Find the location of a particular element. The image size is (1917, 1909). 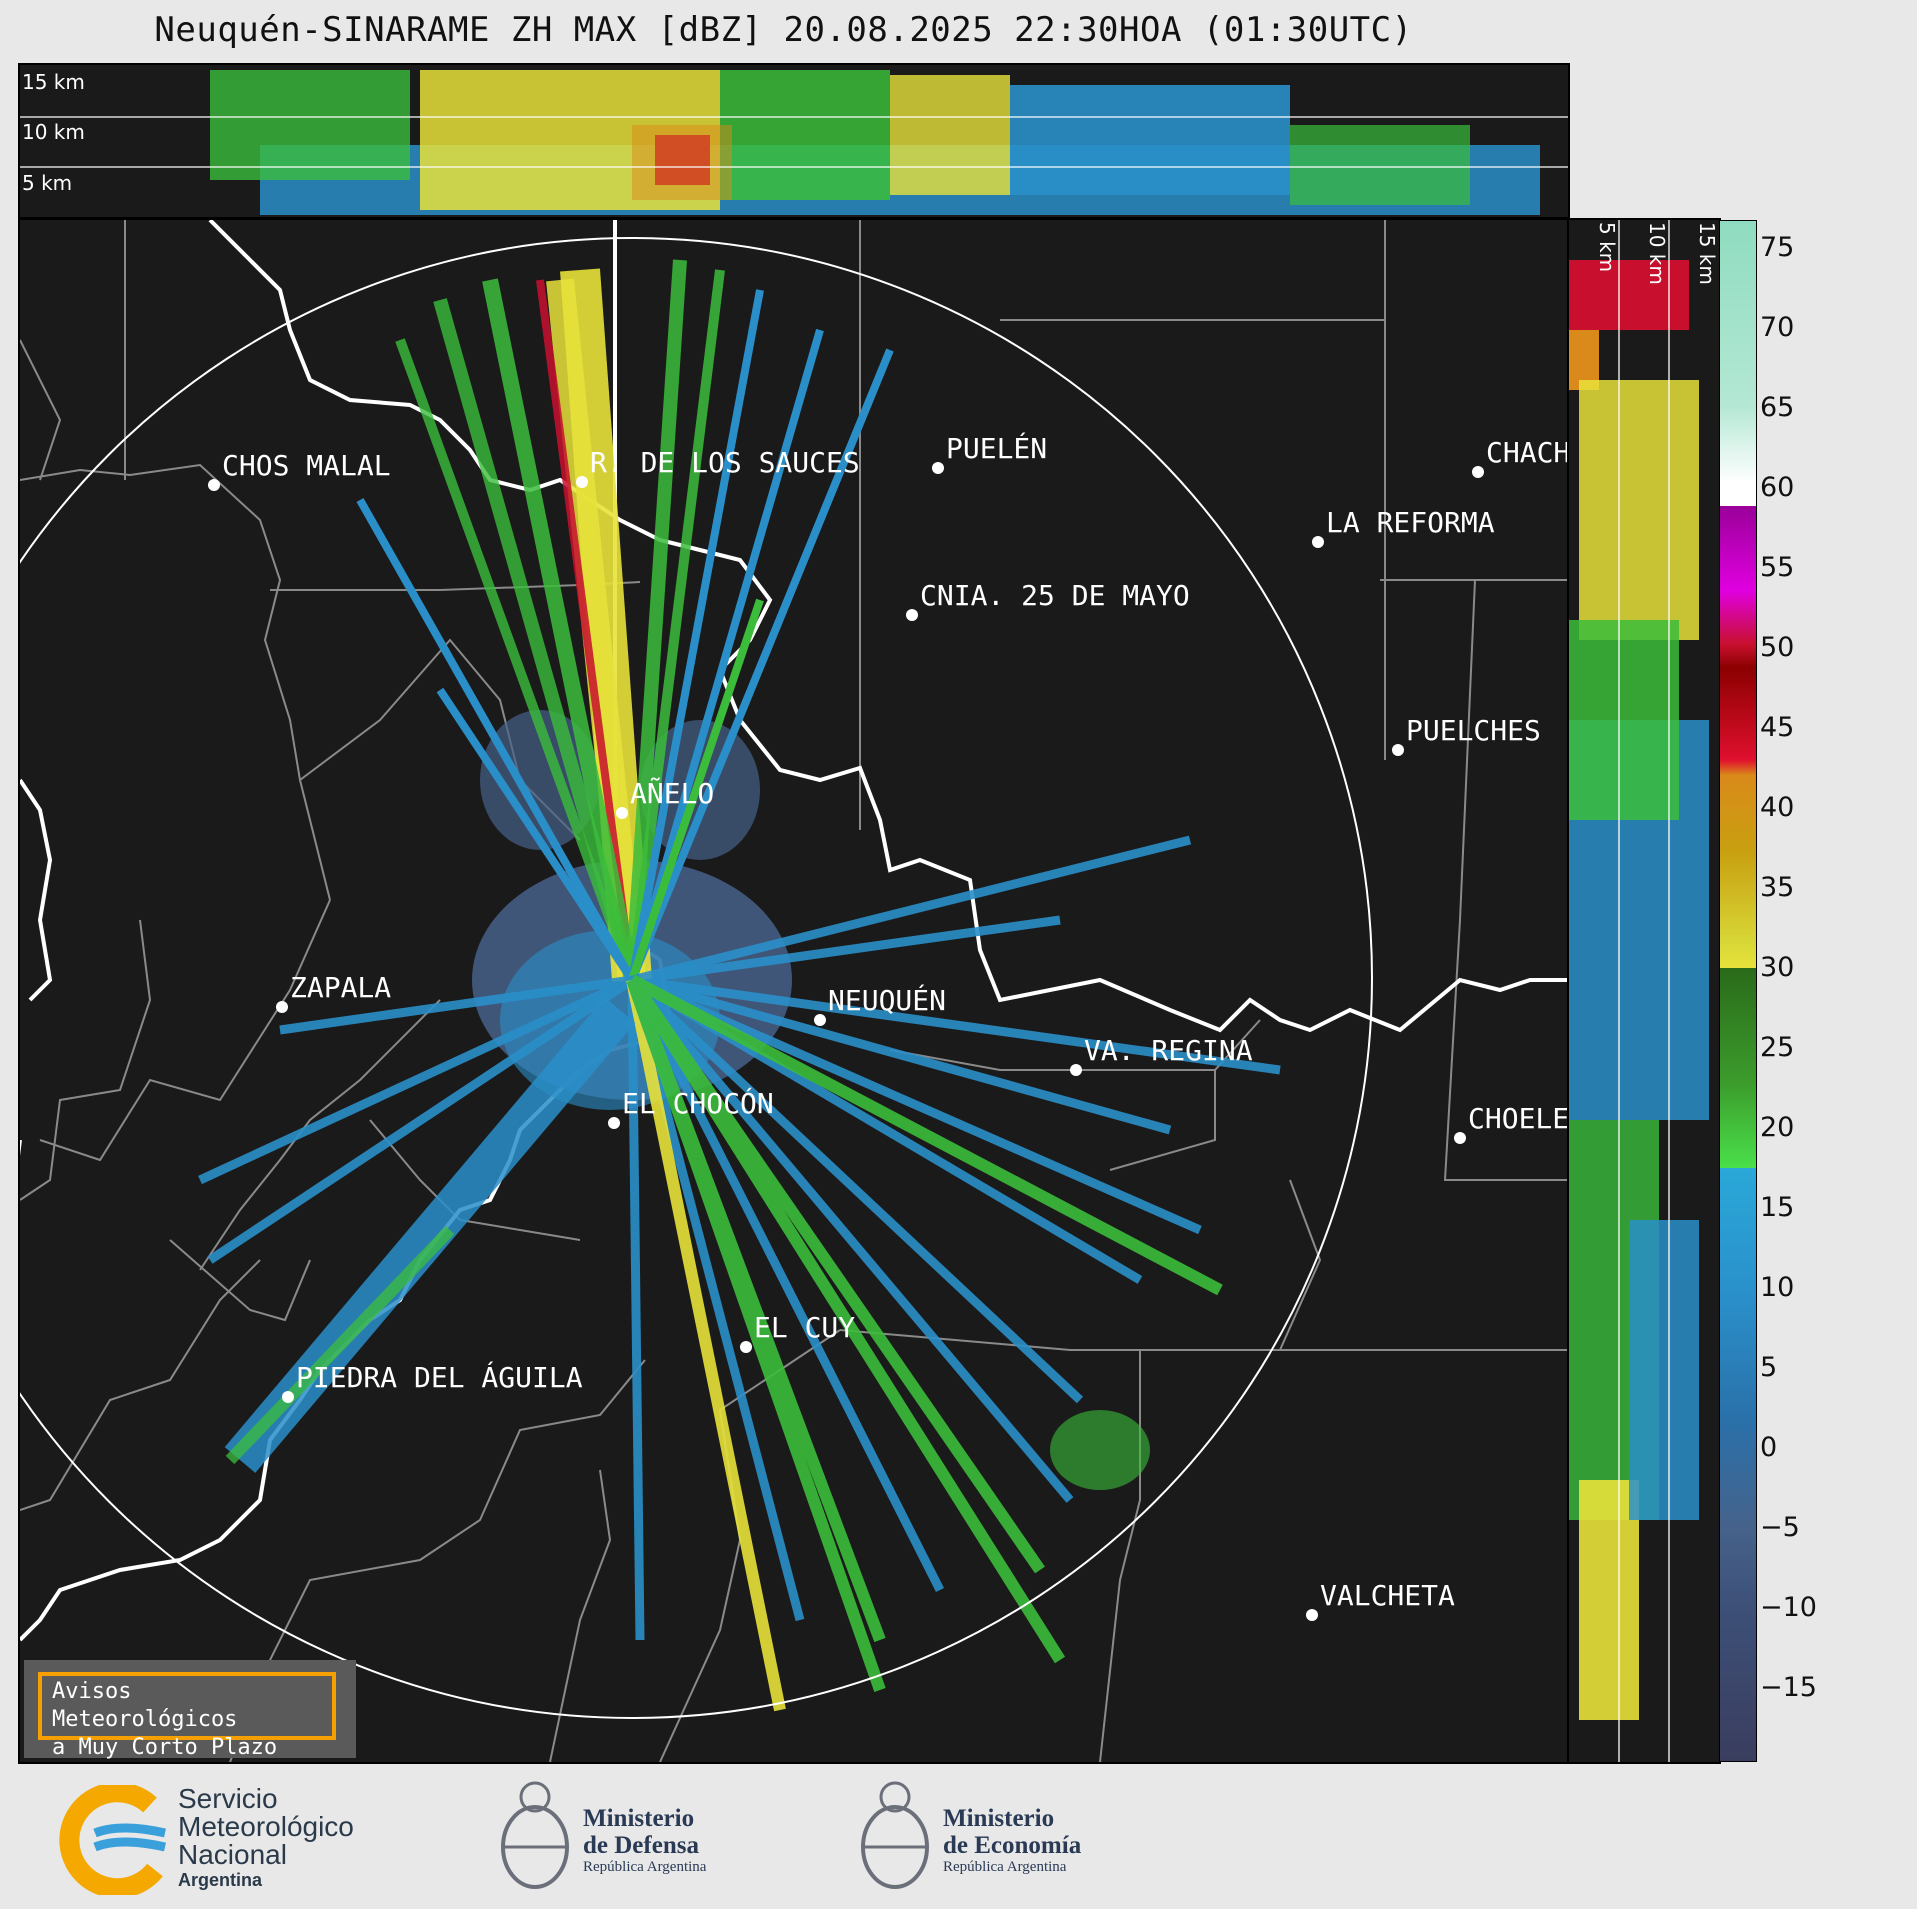

altitude-label-10km: 10 km is located at coordinates (53, 132).